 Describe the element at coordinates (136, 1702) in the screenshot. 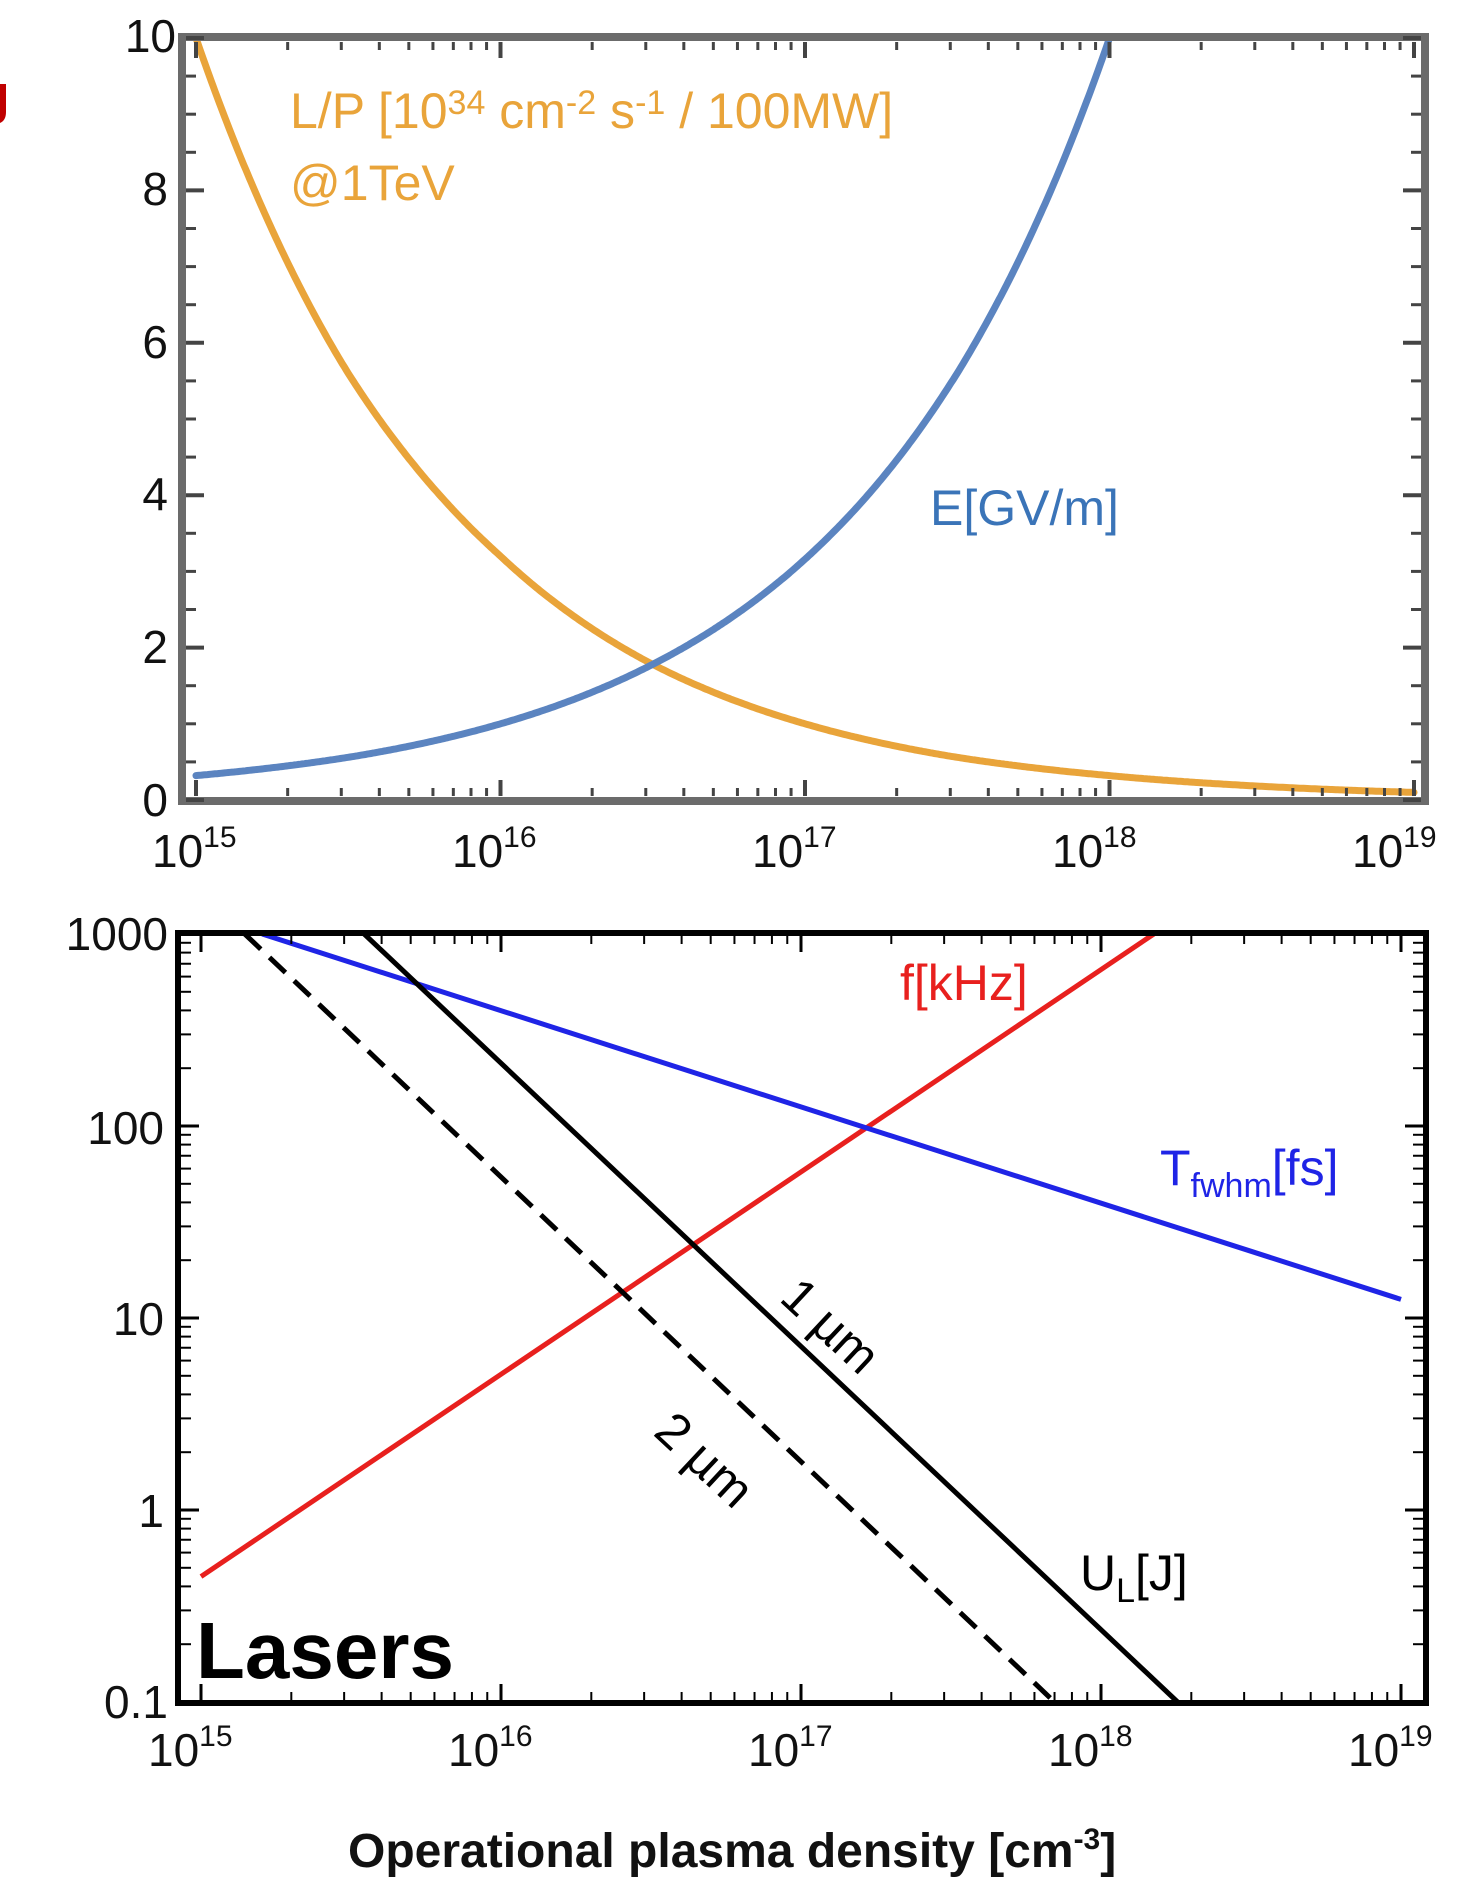

I see `bottom-y-tick-label: 0.1` at that location.